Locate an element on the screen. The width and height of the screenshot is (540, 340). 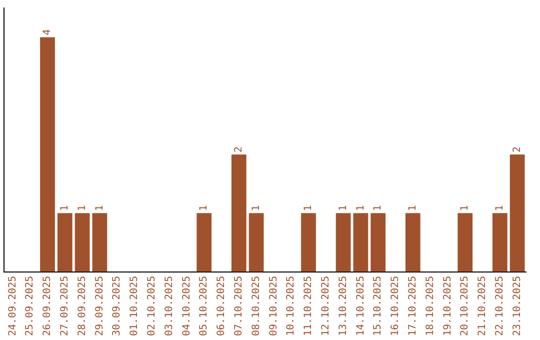
x-tick-label: 02.10.2025 is located at coordinates (152, 306).